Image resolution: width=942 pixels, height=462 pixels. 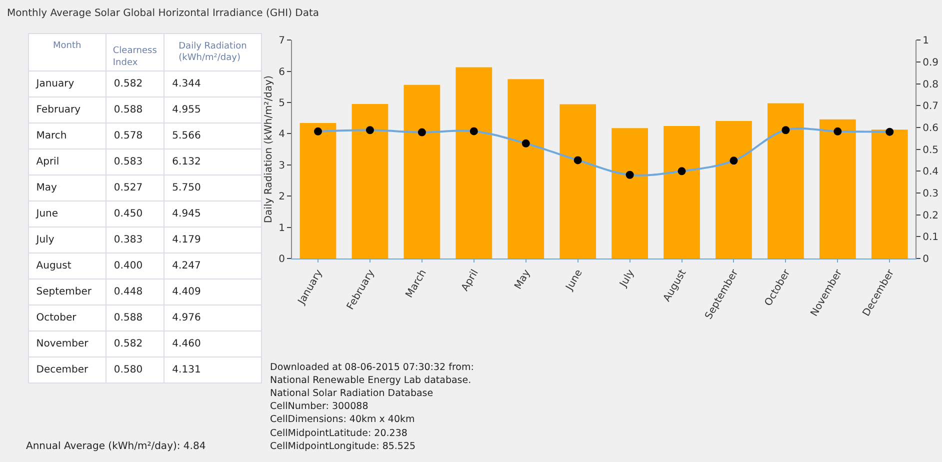 What do you see at coordinates (282, 228) in the screenshot?
I see `y-tick-label: 1` at bounding box center [282, 228].